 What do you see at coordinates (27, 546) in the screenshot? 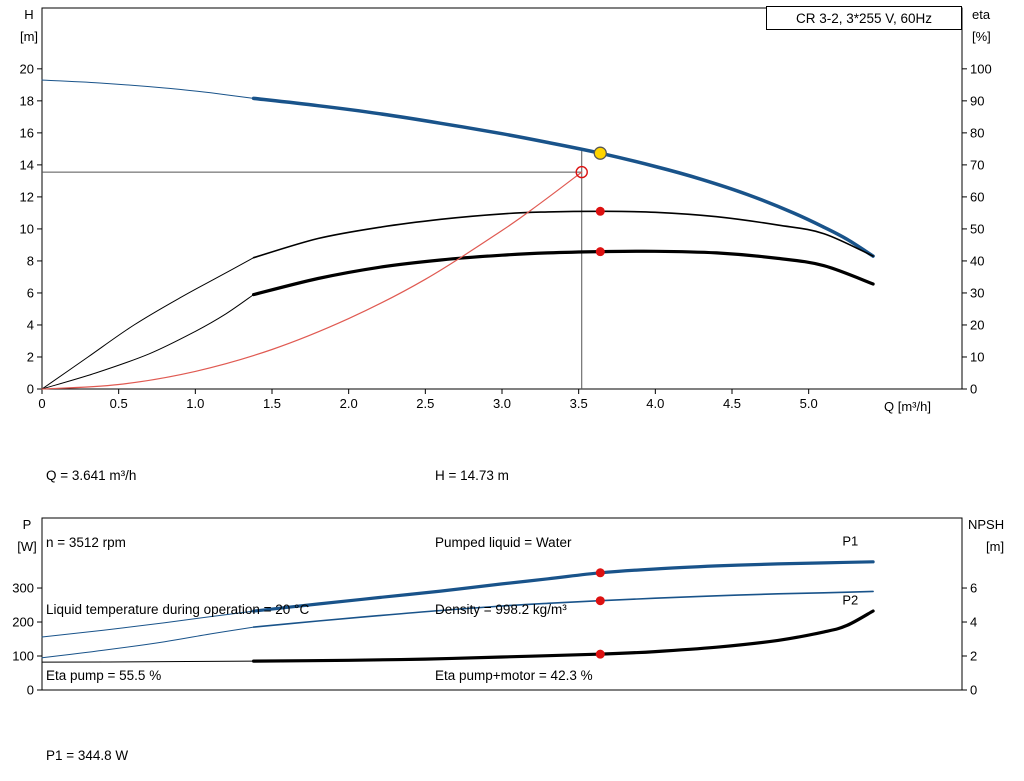
I see `y-left-axis-unit: [W]` at bounding box center [27, 546].